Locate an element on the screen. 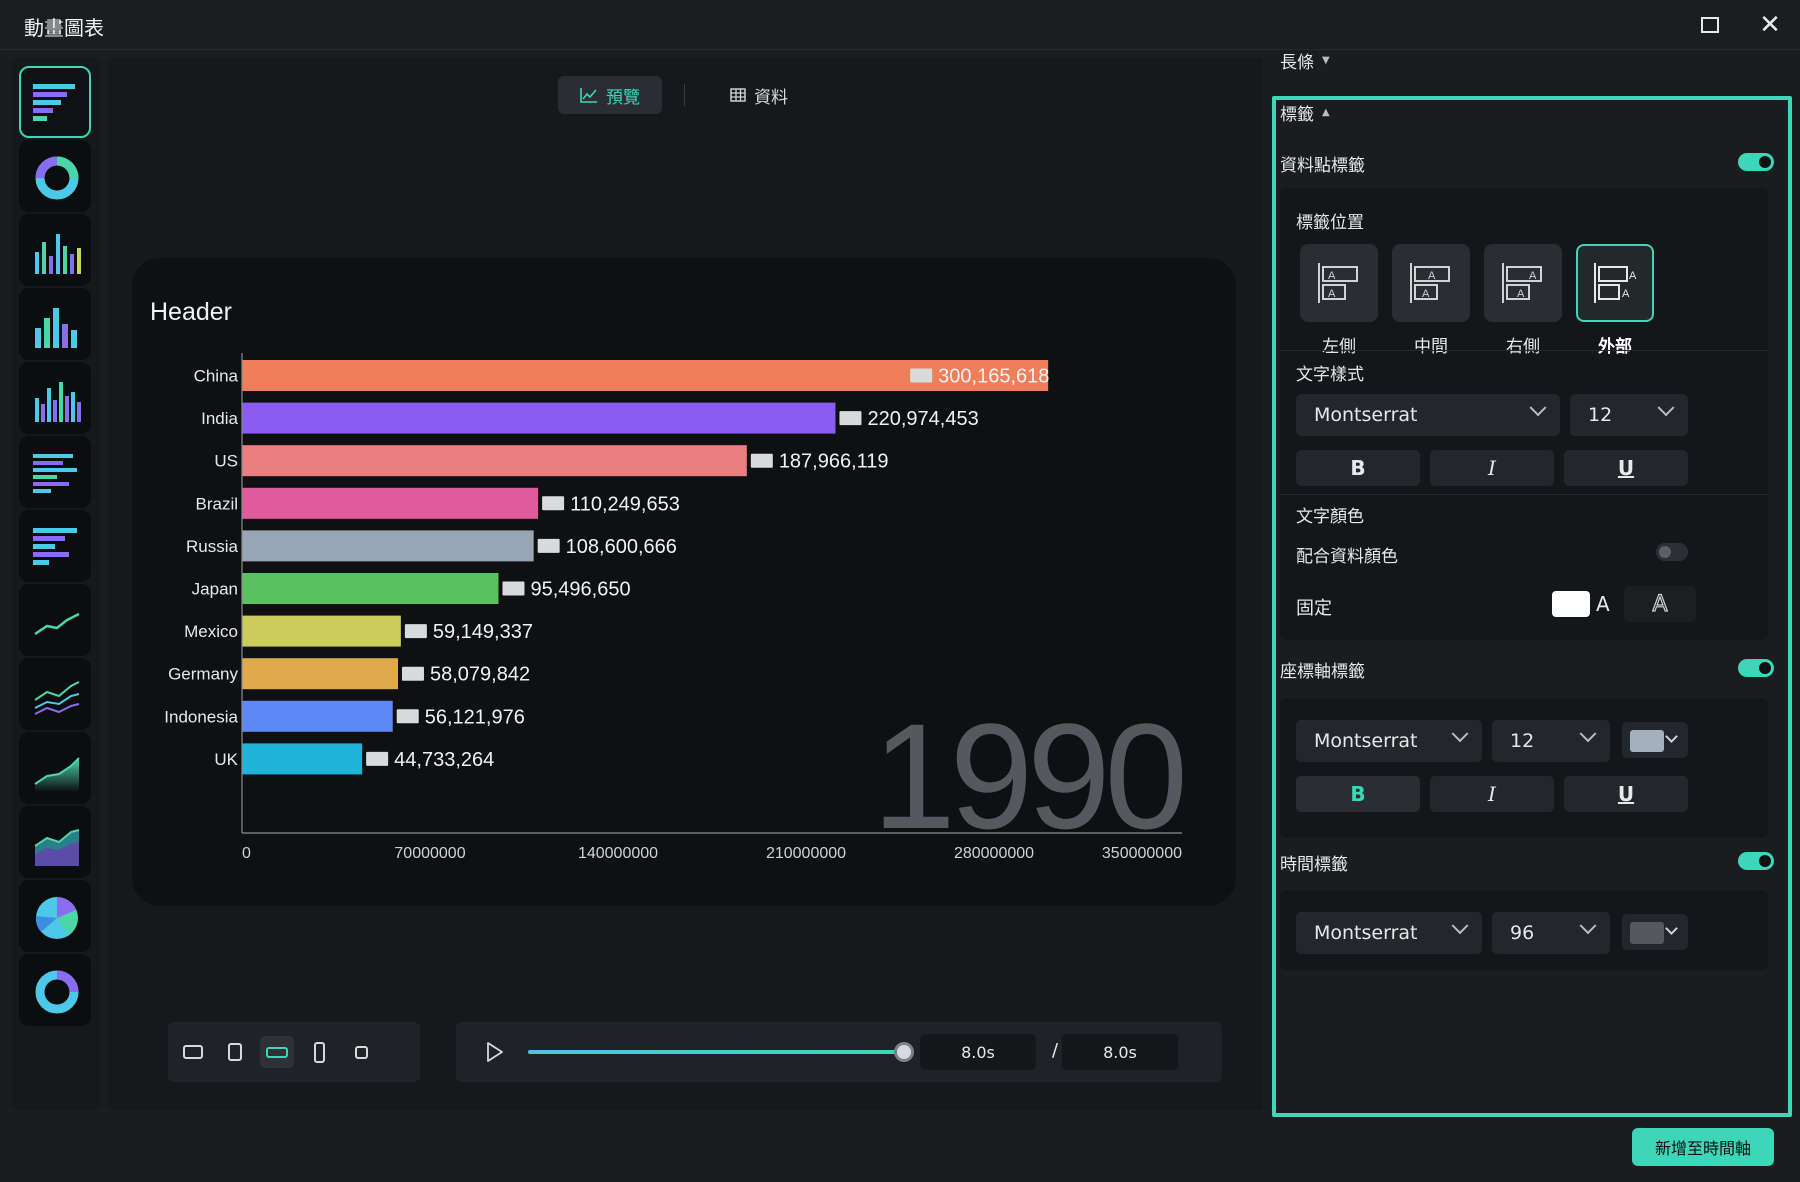 This screenshot has width=1800, height=1182. axis-color-picker is located at coordinates (1655, 740).